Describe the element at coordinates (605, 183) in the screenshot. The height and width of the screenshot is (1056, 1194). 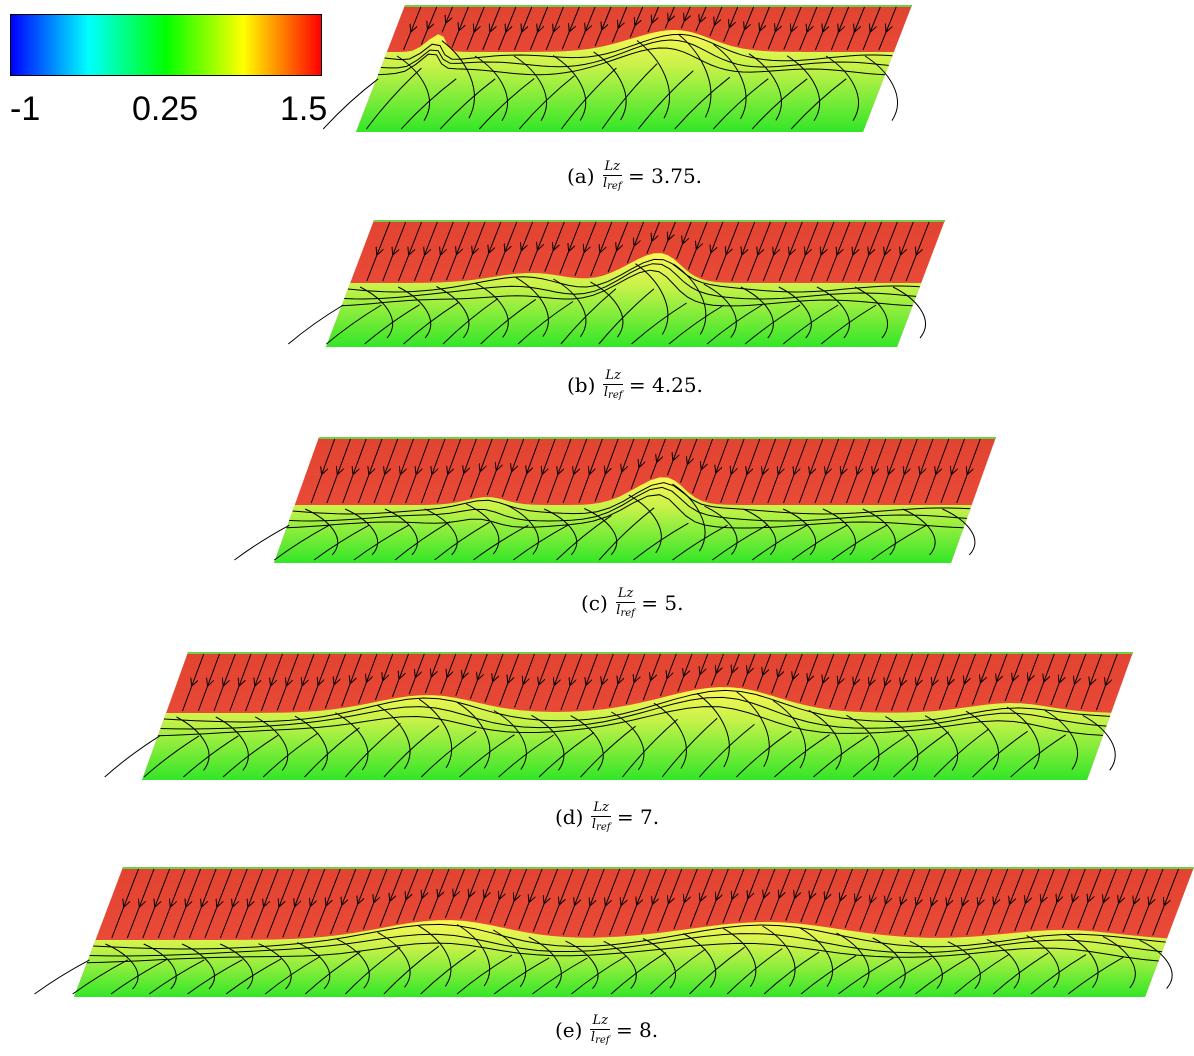
I see `caption-a-den-base: l` at that location.